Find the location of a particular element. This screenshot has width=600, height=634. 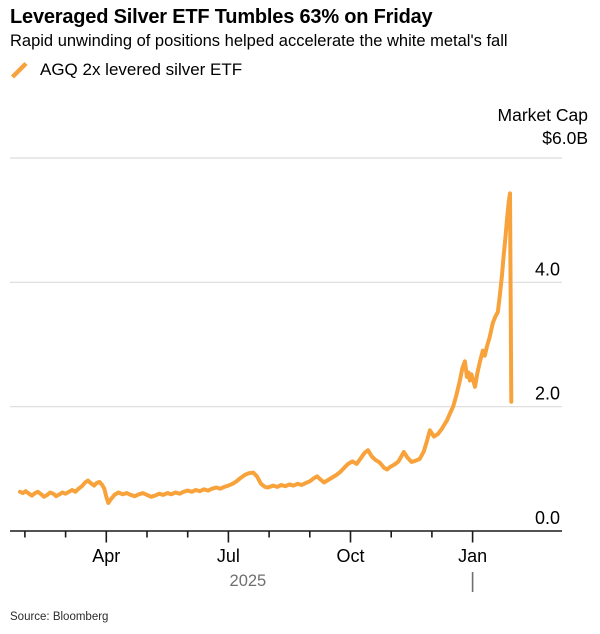

legend: AGQ 2x levered silver ETF is located at coordinates (126, 70).